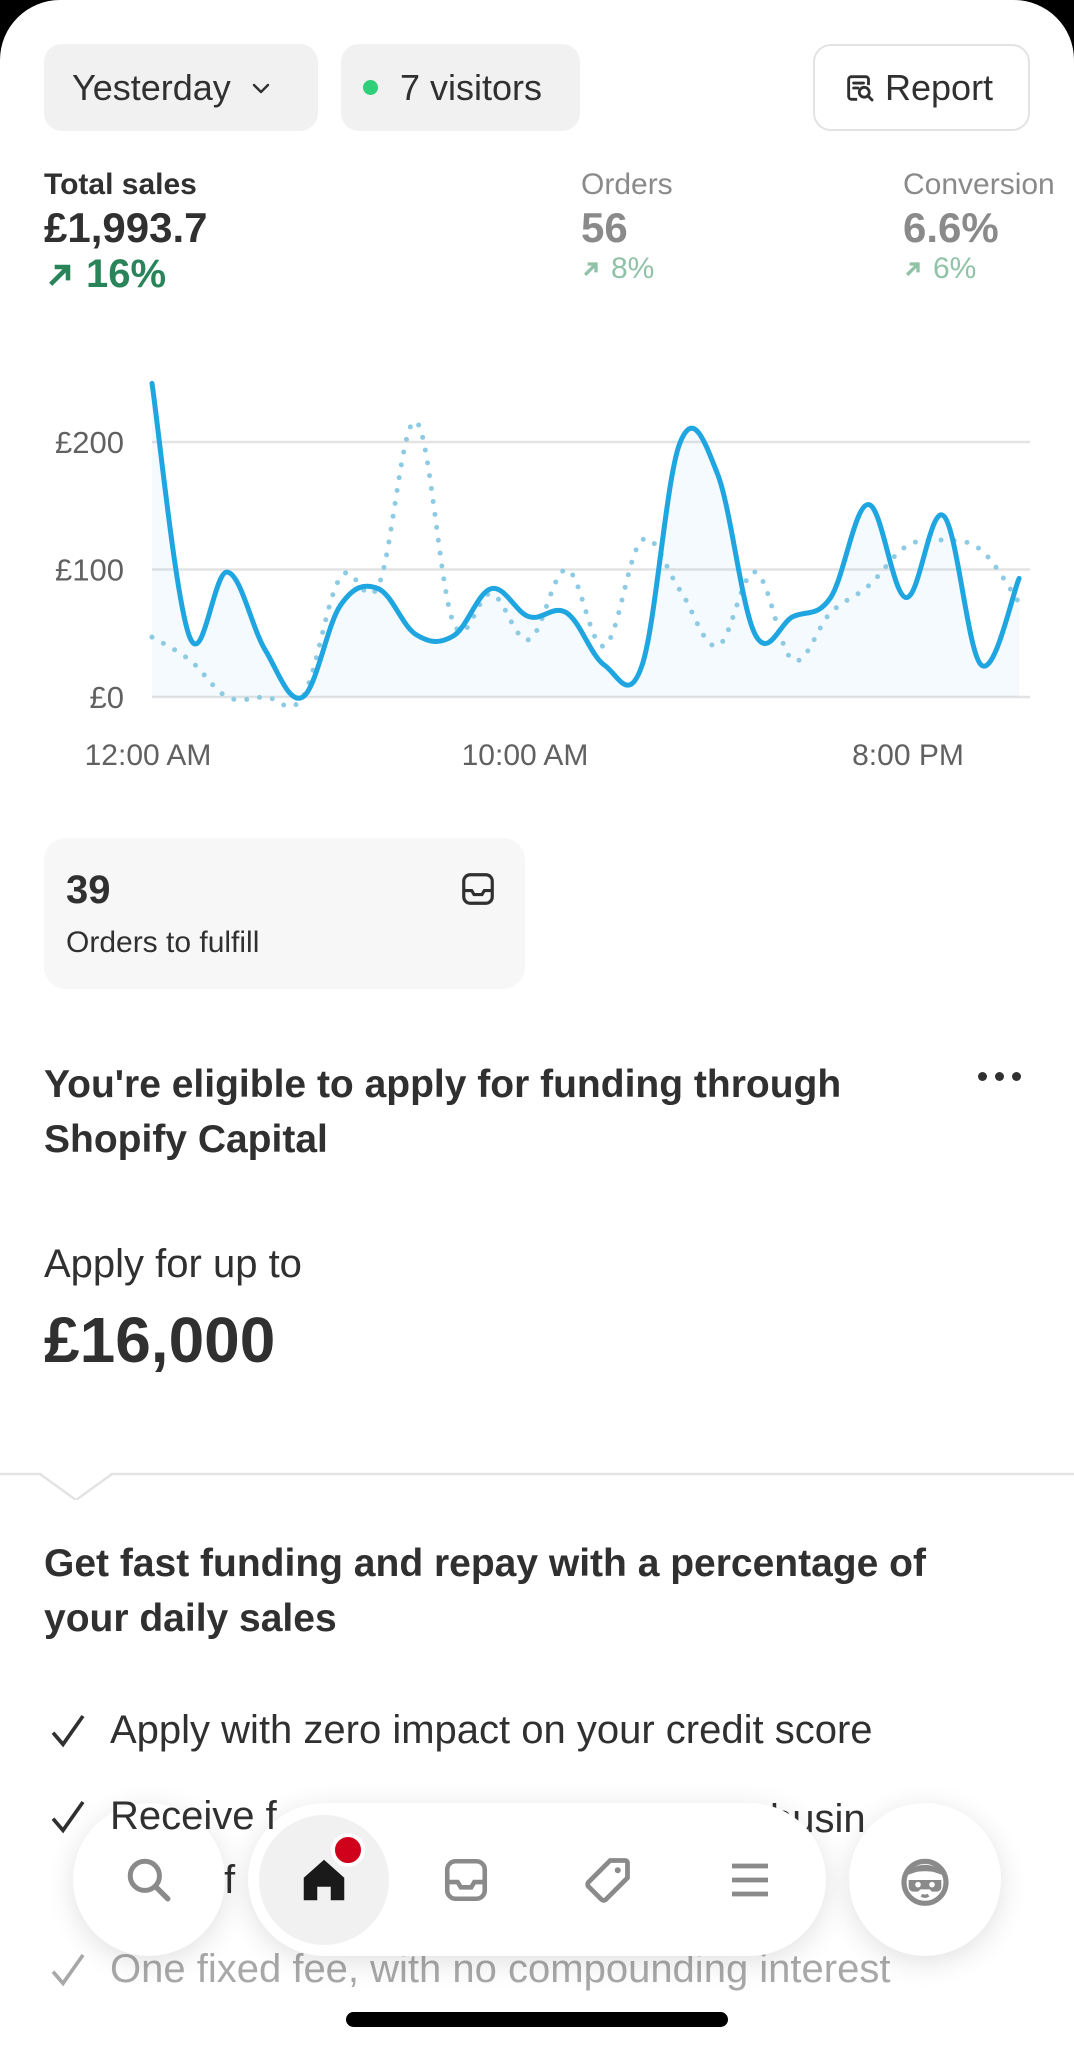  Describe the element at coordinates (604, 227) in the screenshot. I see `metric-value: 56` at that location.